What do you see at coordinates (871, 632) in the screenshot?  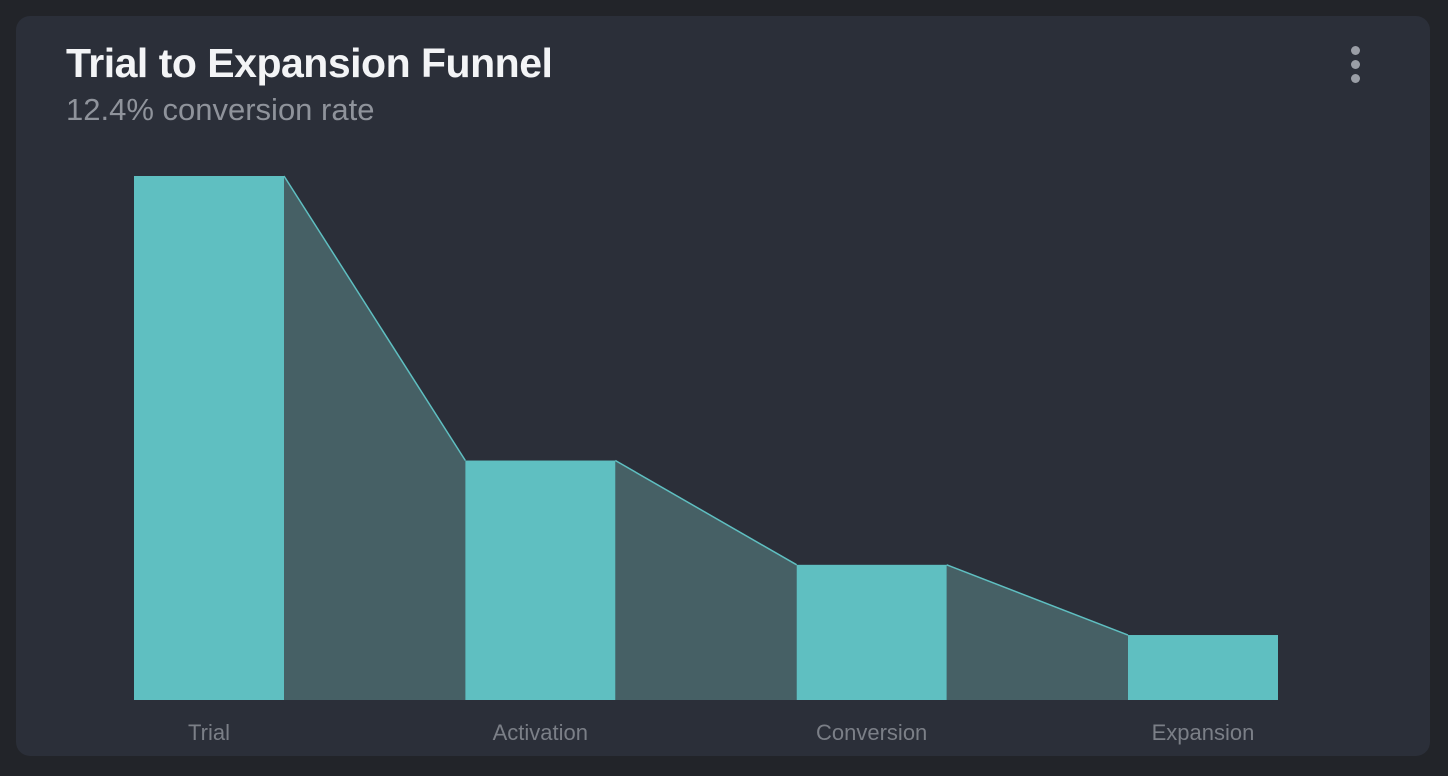 I see `funnel-bar-conversion` at bounding box center [871, 632].